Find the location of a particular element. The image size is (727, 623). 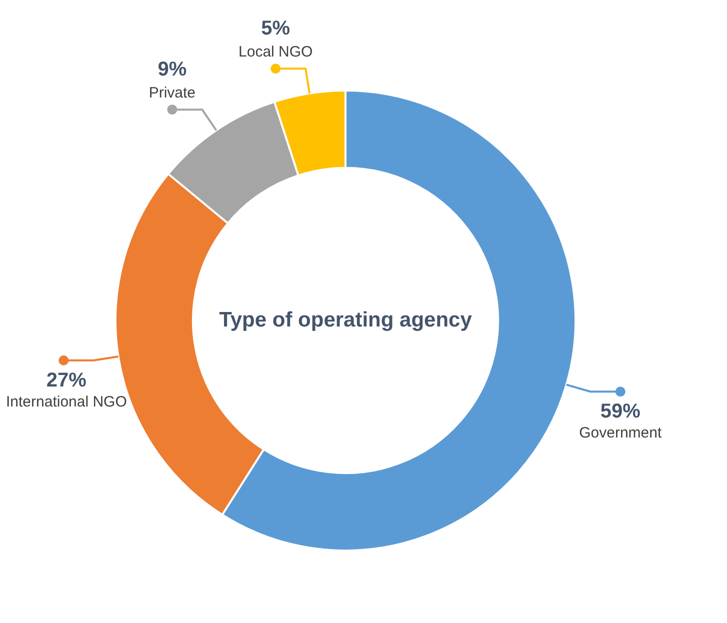

data-label: 27% is located at coordinates (66, 380).